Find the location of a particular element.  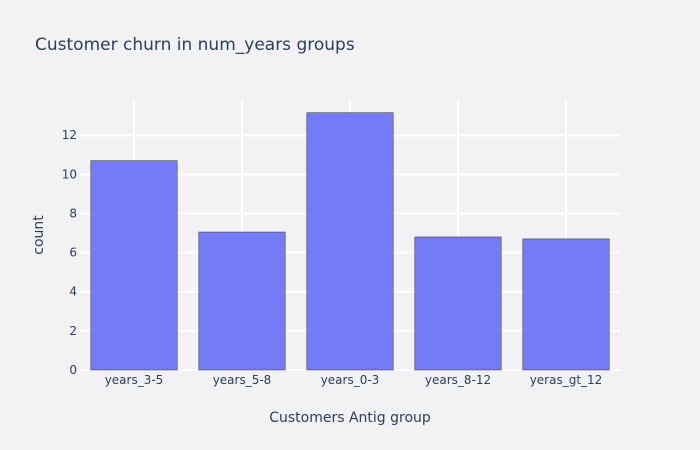

y-tick-label: 0 is located at coordinates (73, 370).